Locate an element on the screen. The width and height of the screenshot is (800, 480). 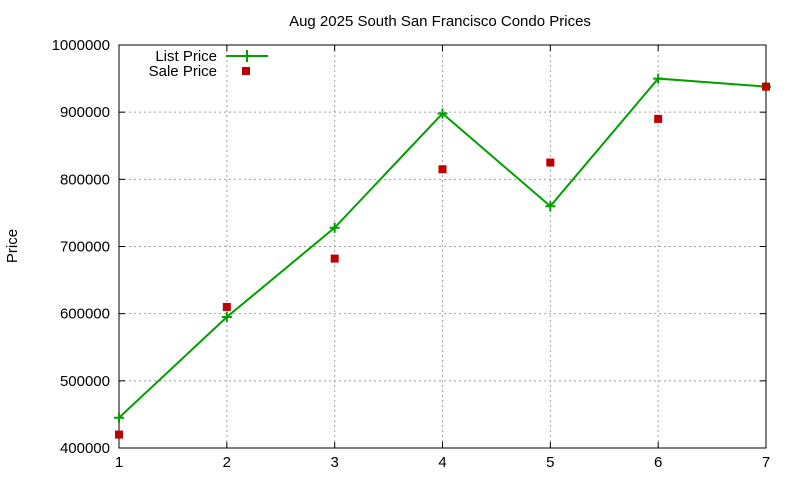
x-tick-label: 6 is located at coordinates (658, 462).